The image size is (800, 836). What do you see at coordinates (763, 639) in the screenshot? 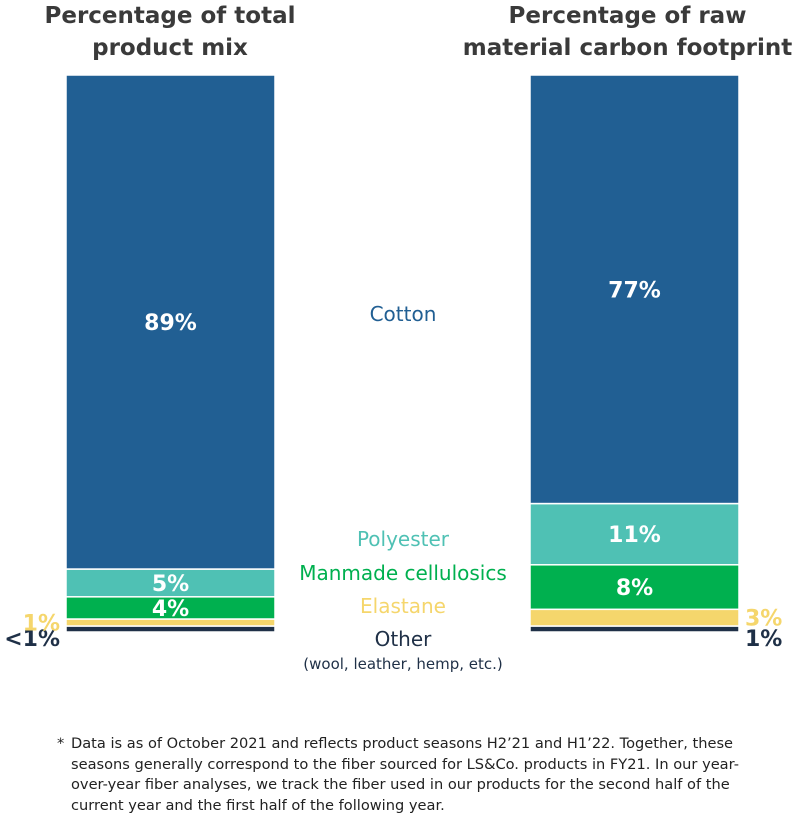
I see `data-label-other-2: 1%` at bounding box center [763, 639].